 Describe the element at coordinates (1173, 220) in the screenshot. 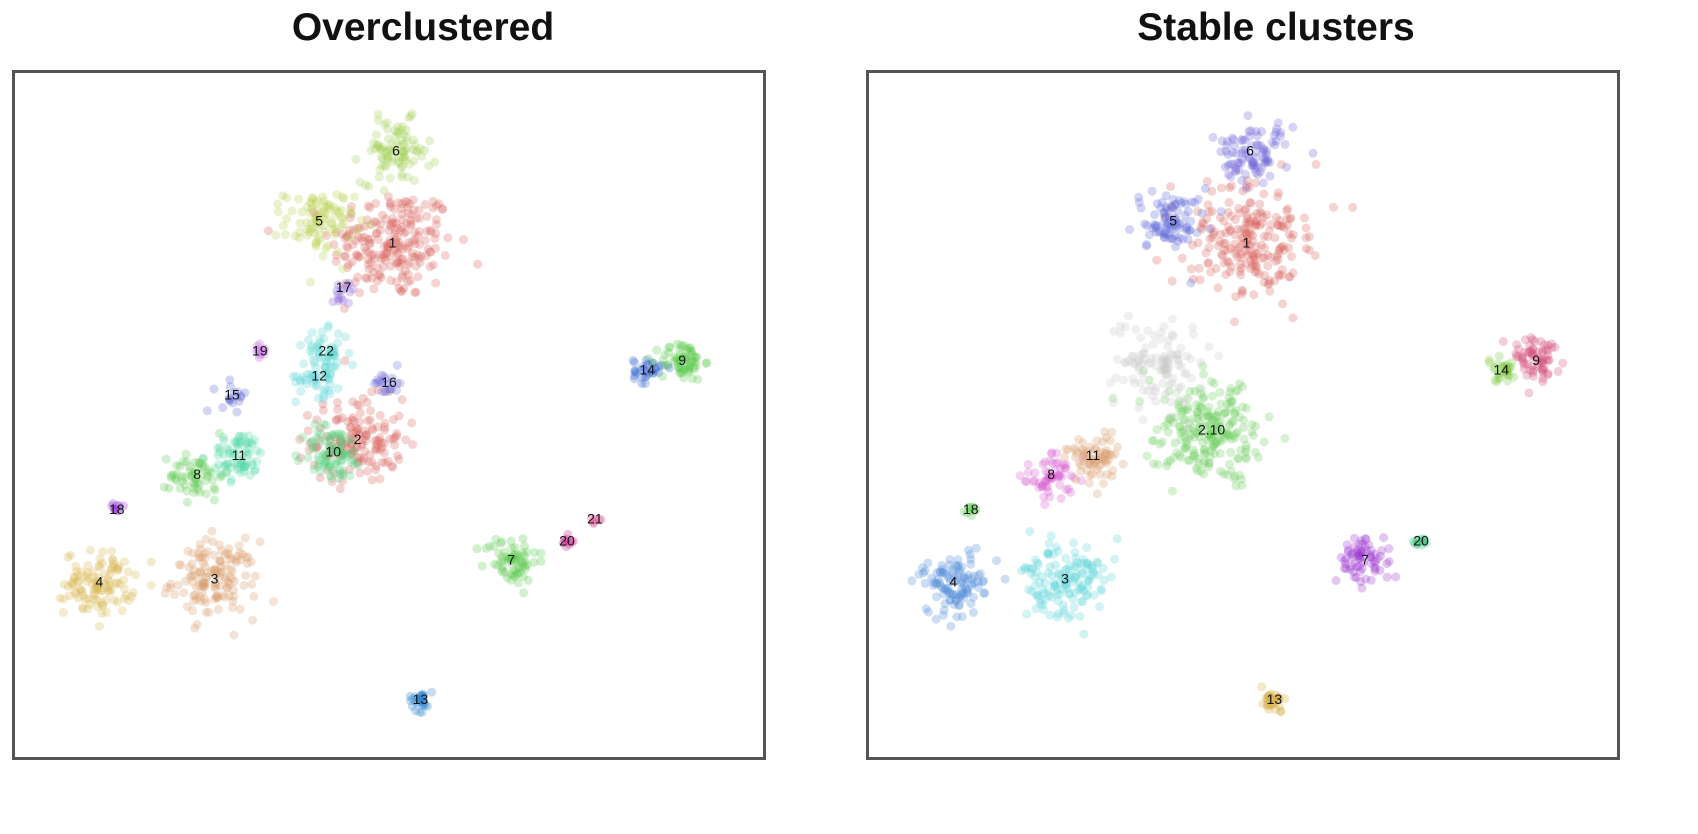

I see `cluster-label: 5` at that location.